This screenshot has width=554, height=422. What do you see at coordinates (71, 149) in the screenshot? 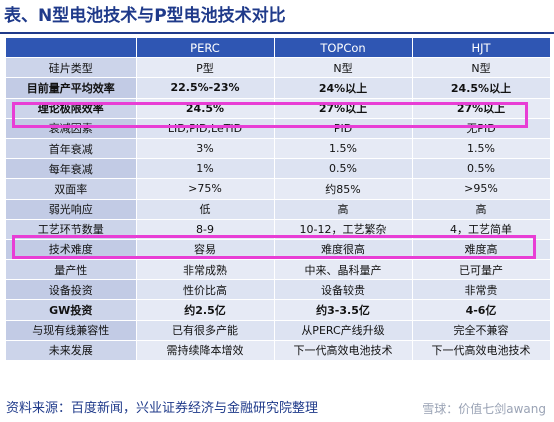
I see `row-label: 首年衰减` at bounding box center [71, 149].